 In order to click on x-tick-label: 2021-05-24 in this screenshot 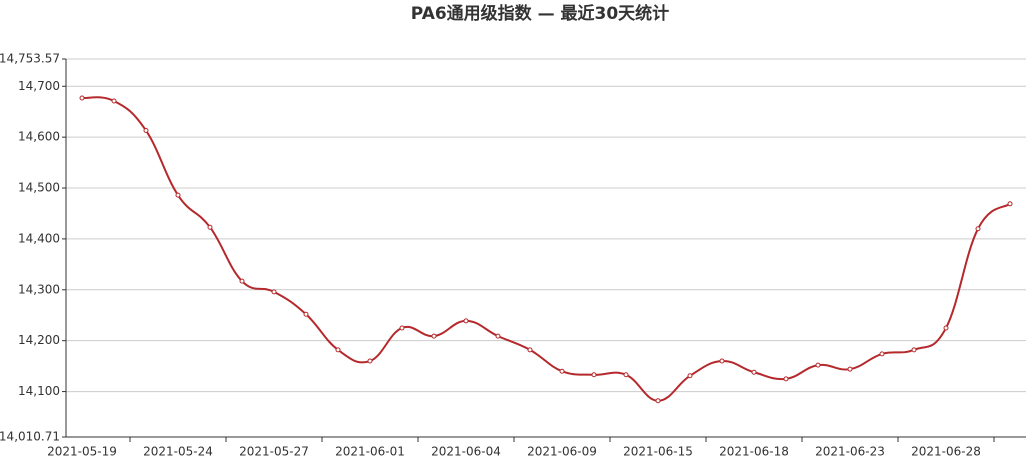, I will do `click(178, 452)`.